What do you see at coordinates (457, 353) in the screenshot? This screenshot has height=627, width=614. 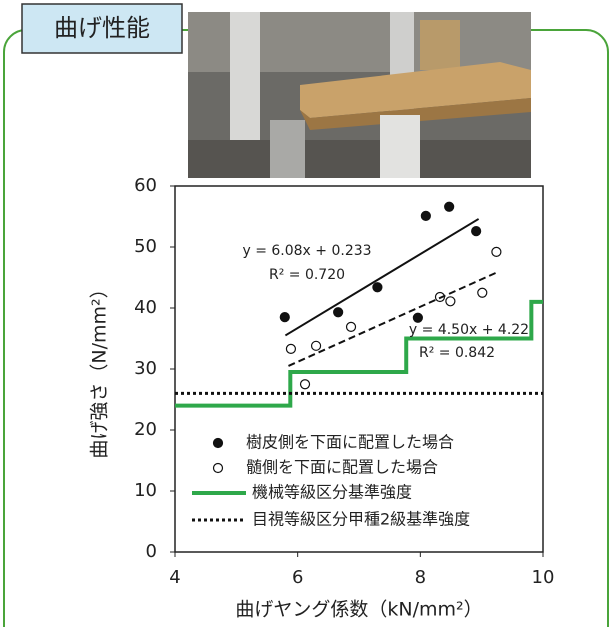 I see `annotation: R² = 0.842` at bounding box center [457, 353].